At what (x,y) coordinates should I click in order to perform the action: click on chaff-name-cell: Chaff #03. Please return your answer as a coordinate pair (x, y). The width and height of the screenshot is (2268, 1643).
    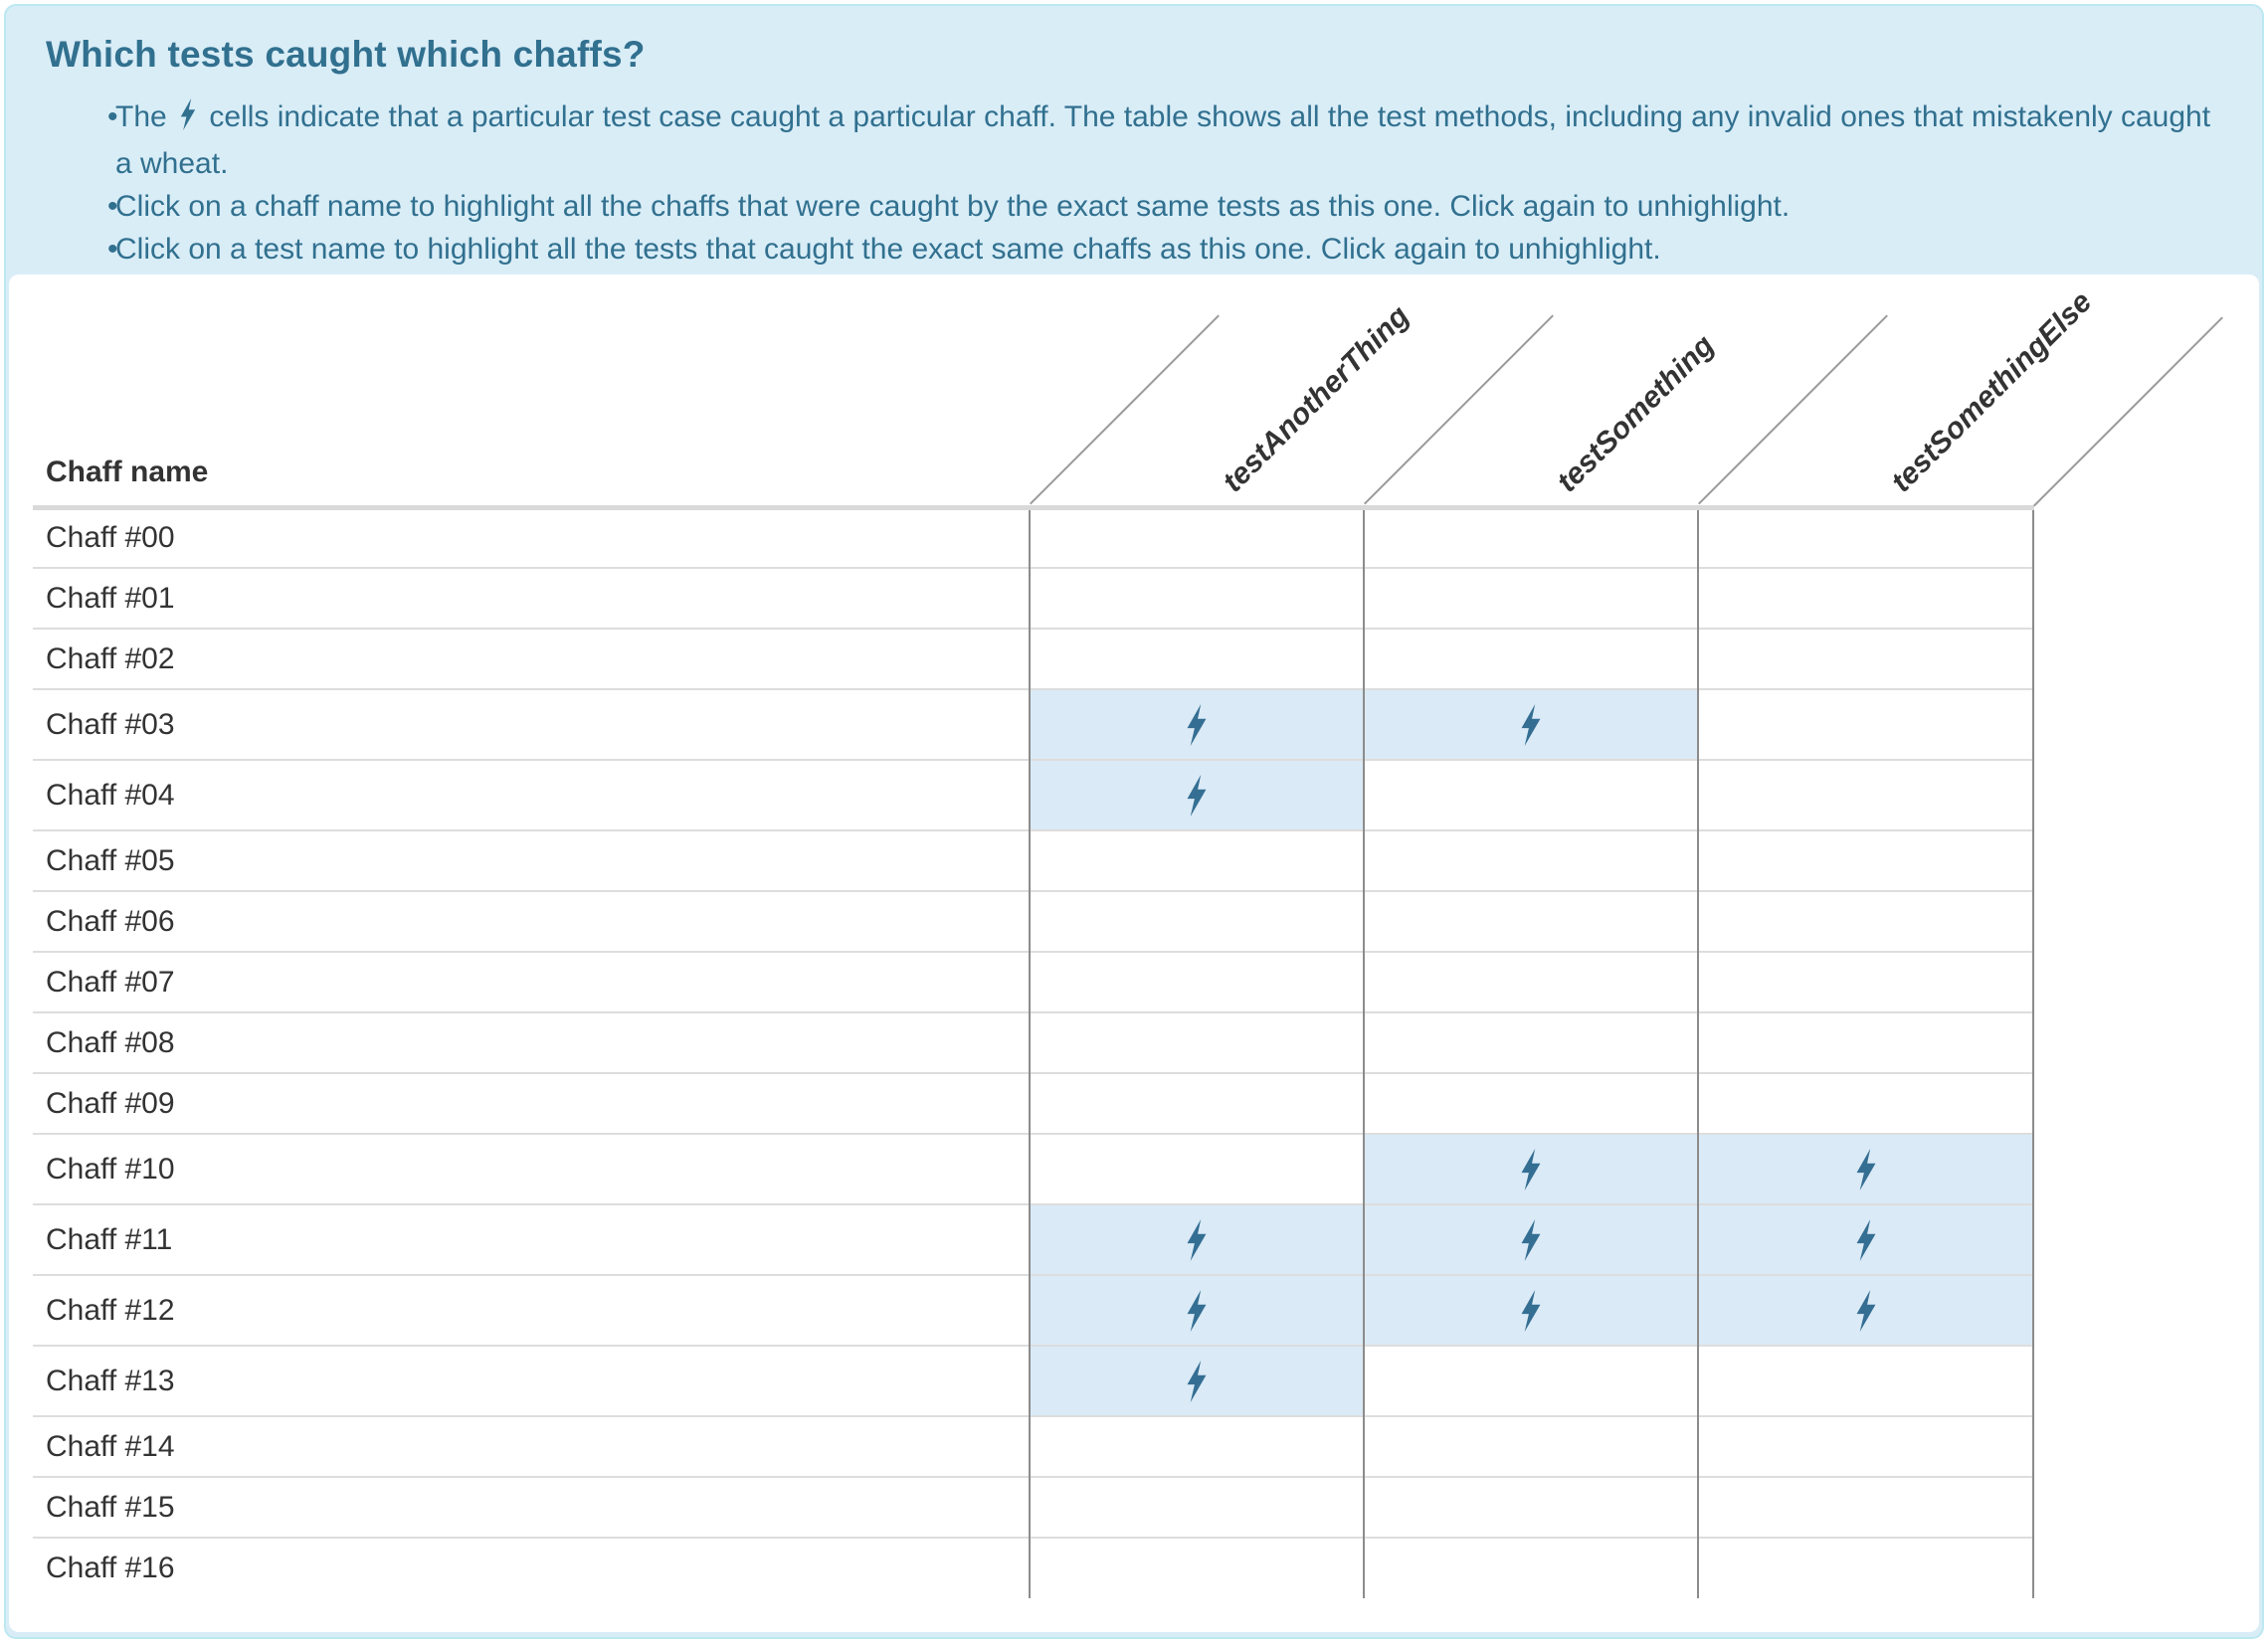
    Looking at the image, I should click on (531, 724).